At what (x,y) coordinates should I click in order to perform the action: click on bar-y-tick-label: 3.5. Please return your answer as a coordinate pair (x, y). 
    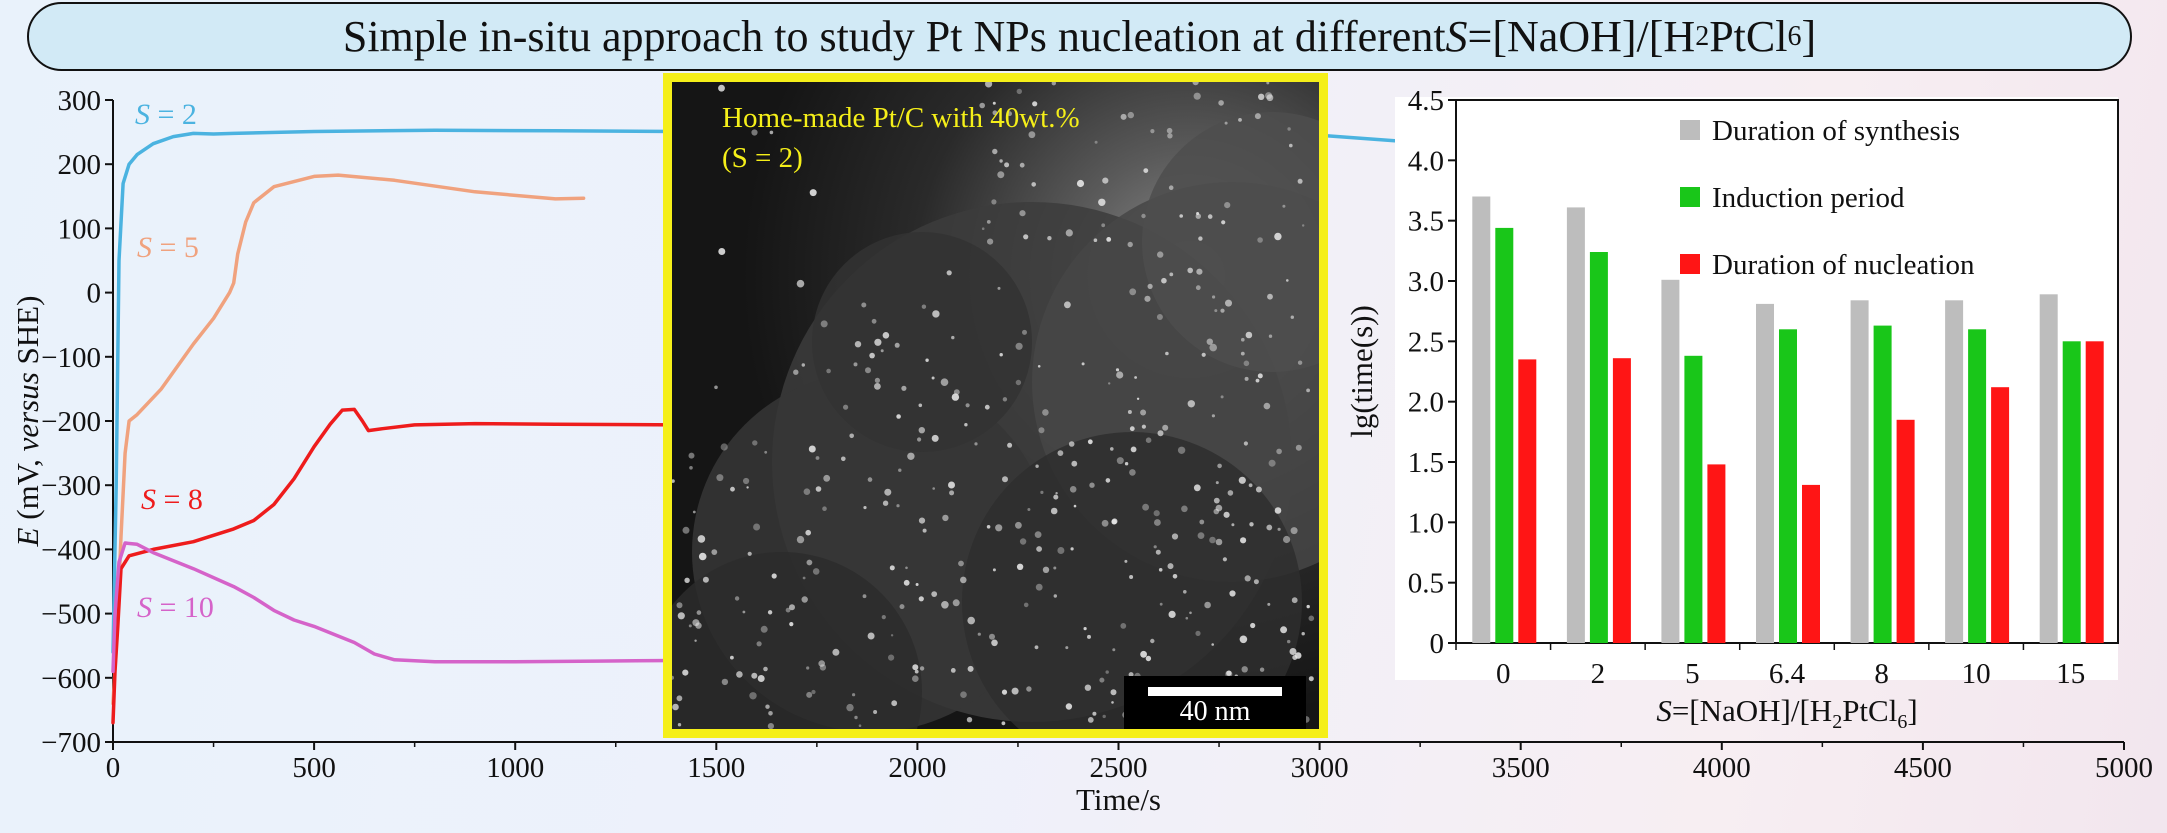
    Looking at the image, I should click on (1426, 222).